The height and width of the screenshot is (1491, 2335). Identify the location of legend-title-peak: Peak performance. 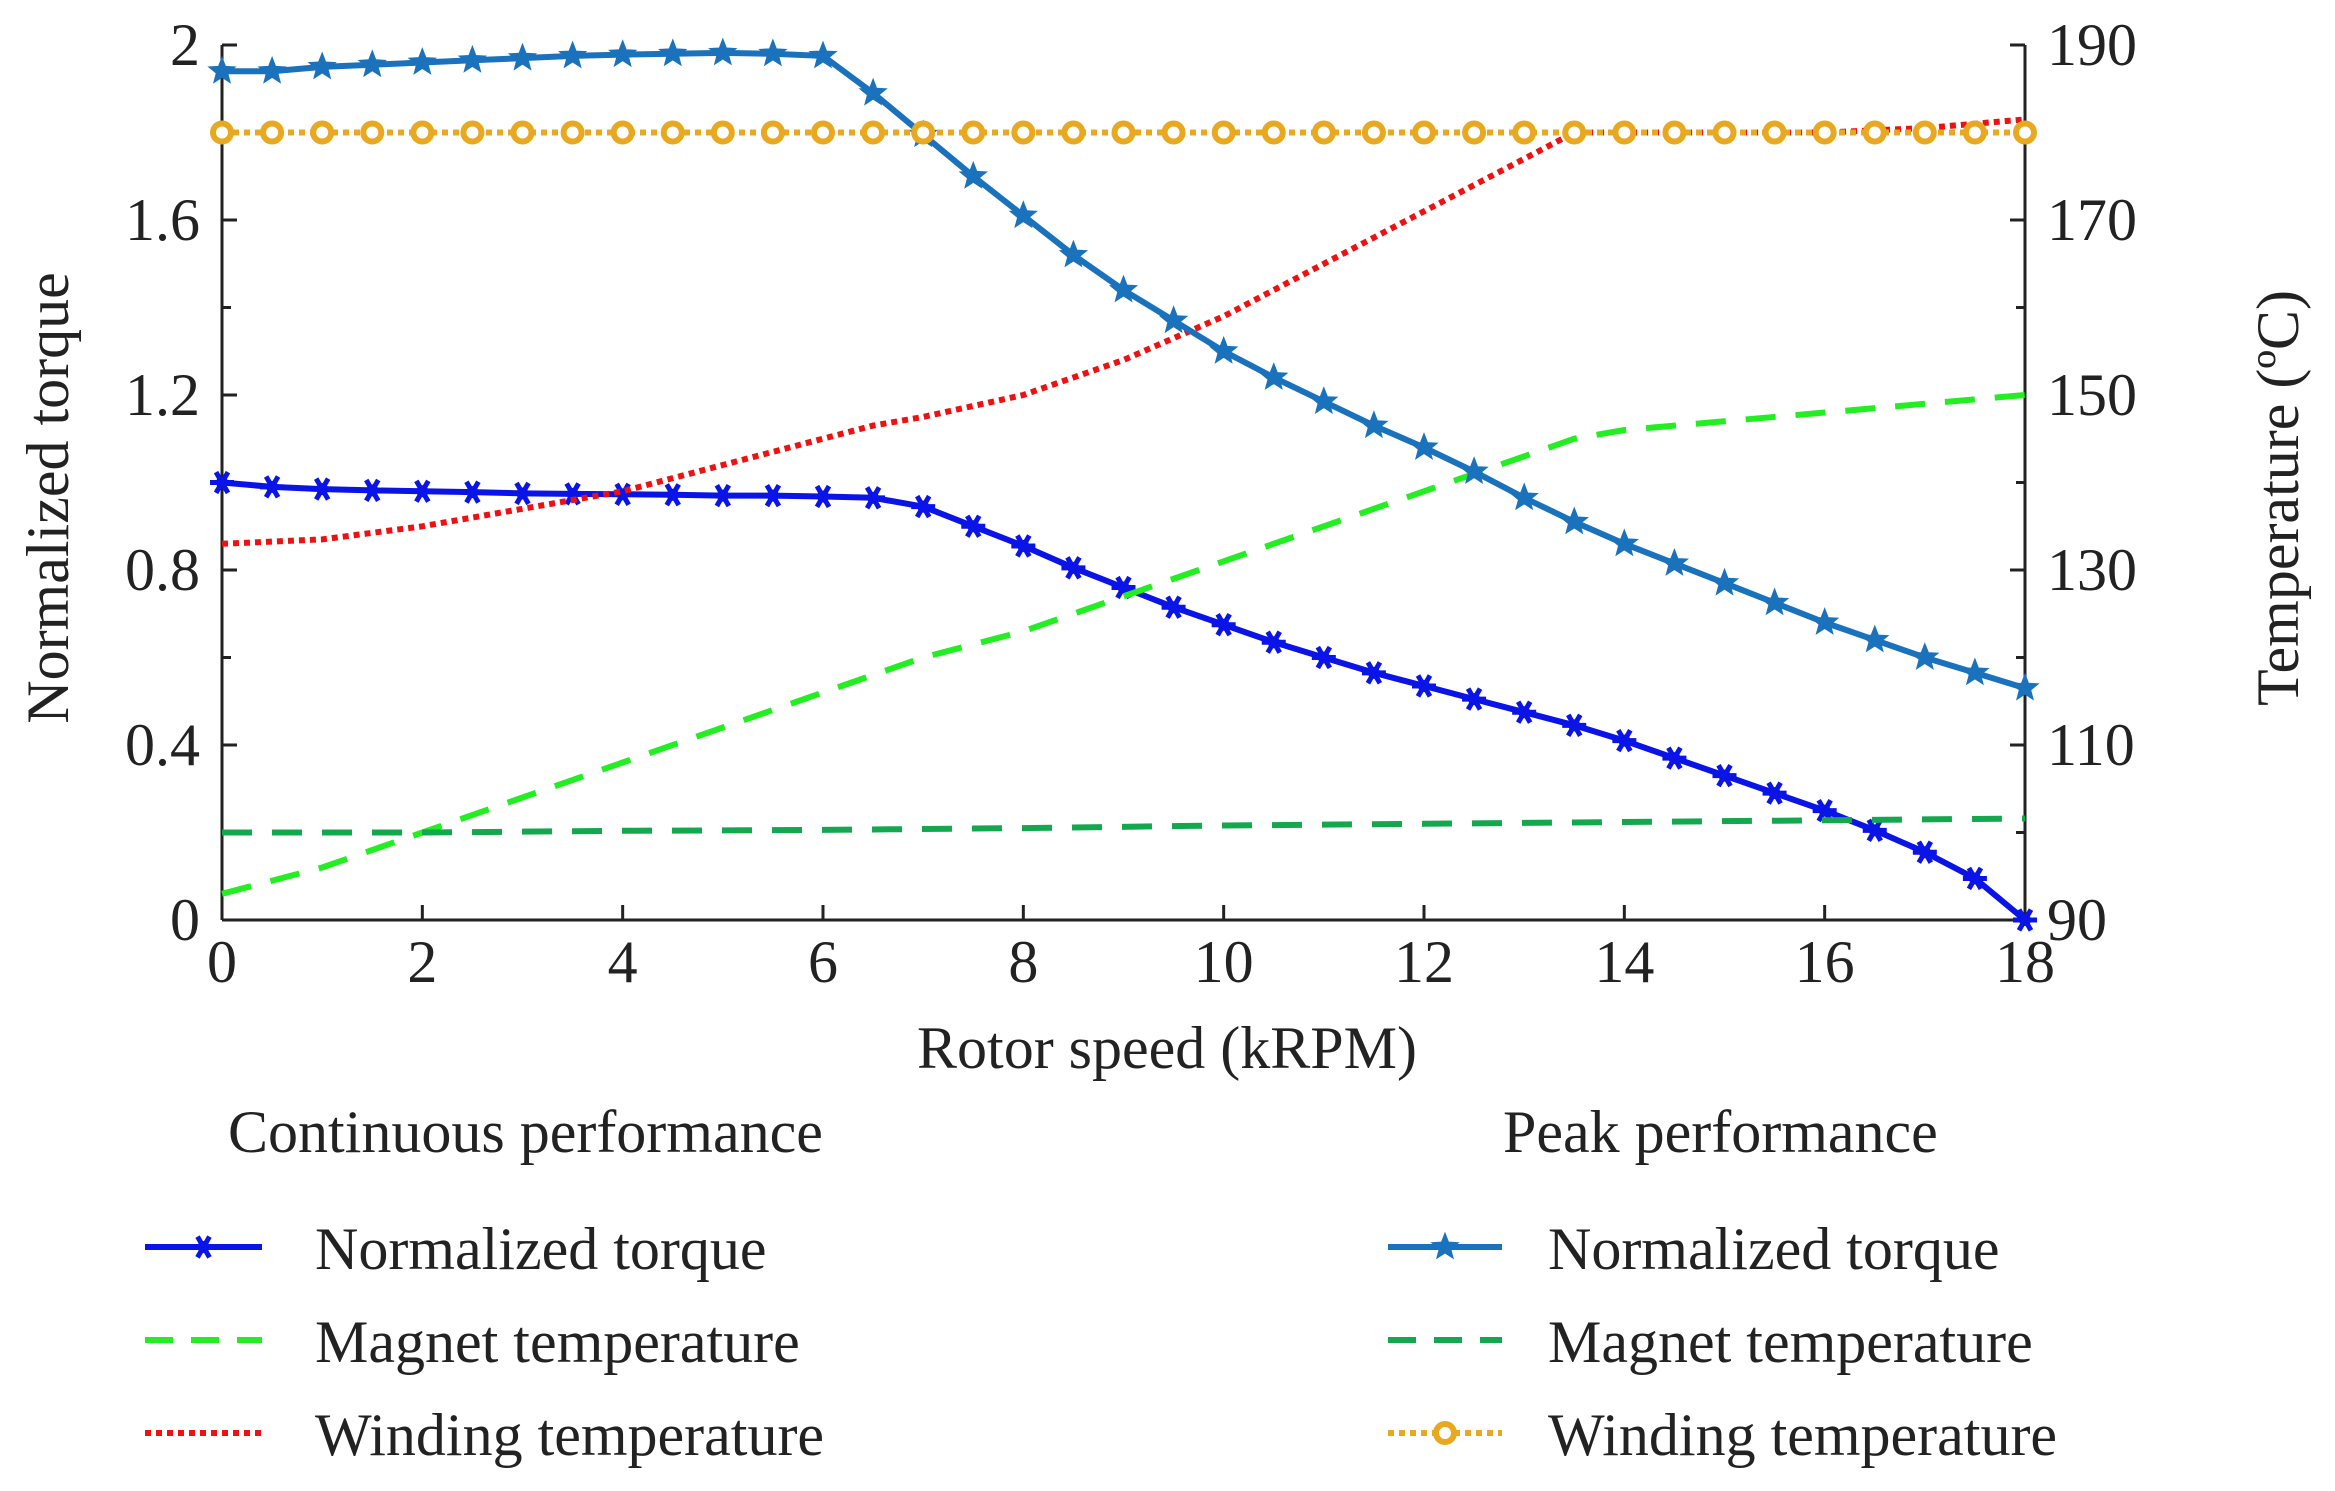
(1720, 1132).